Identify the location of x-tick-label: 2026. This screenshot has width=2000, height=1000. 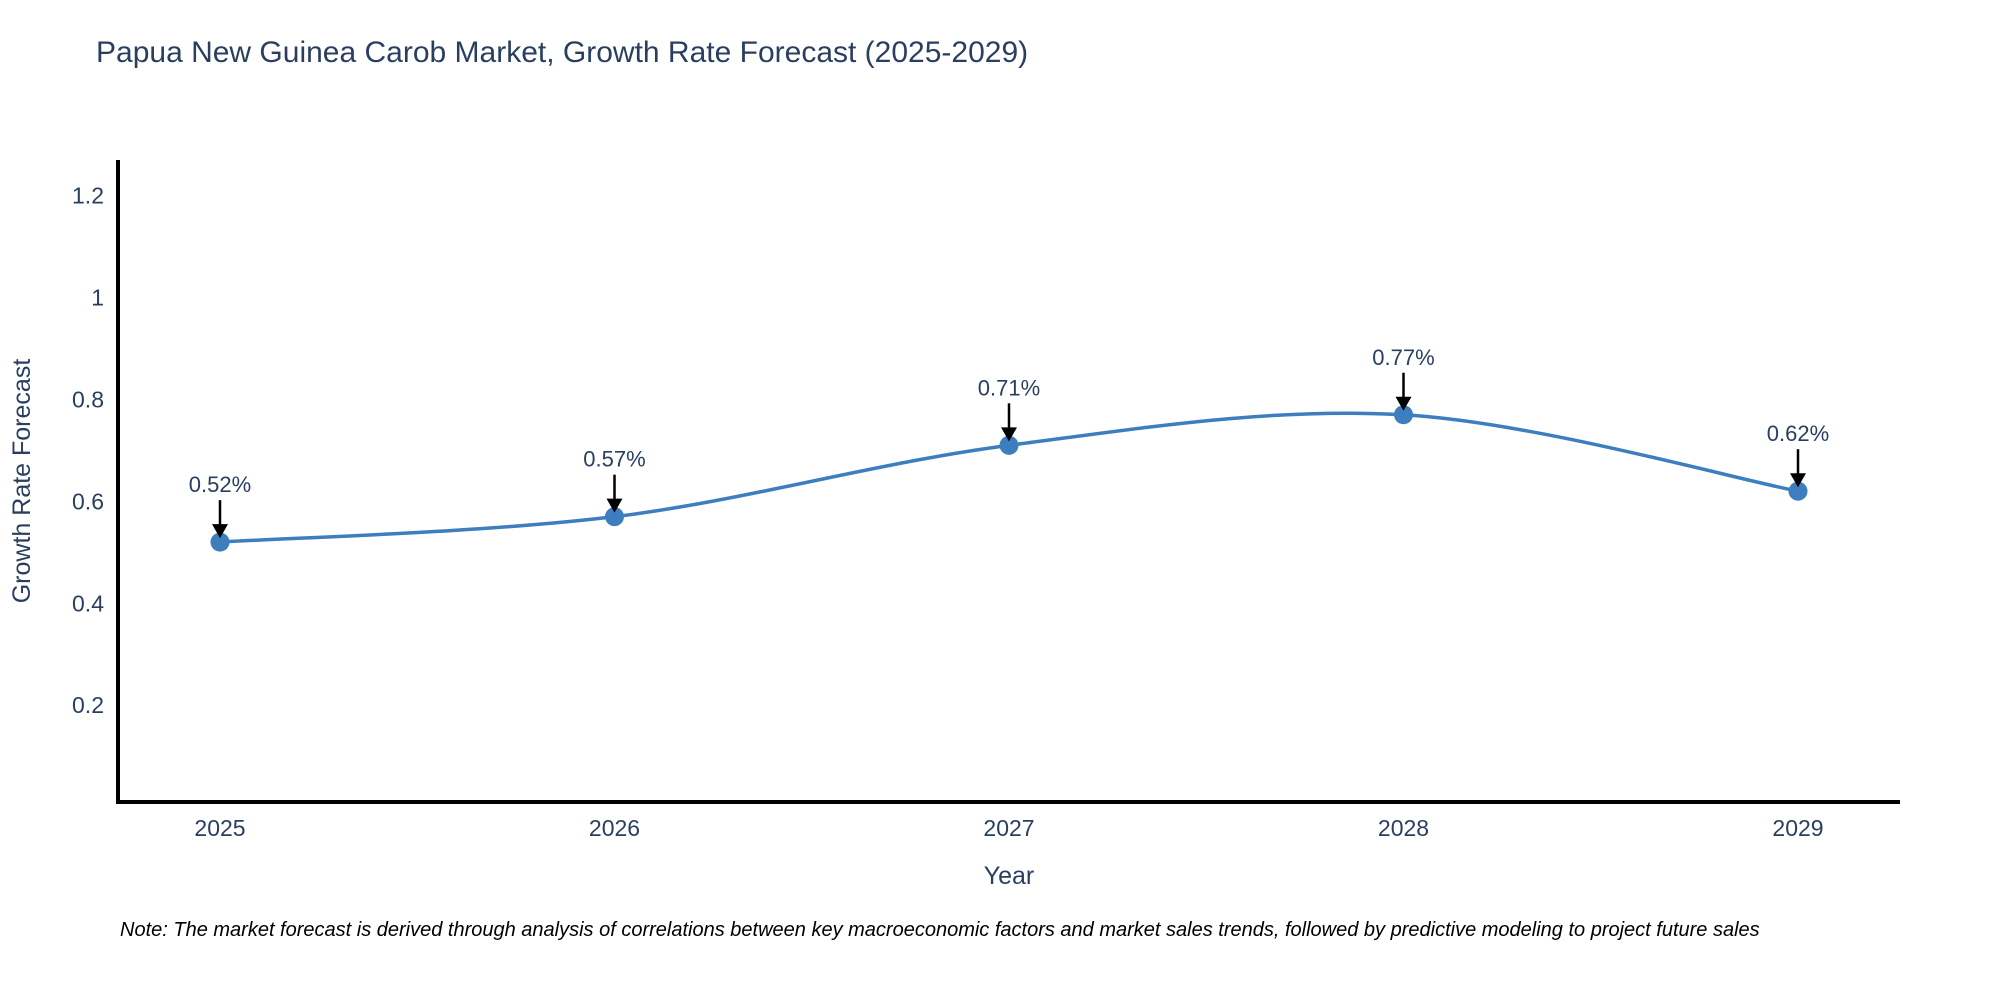
(614, 828).